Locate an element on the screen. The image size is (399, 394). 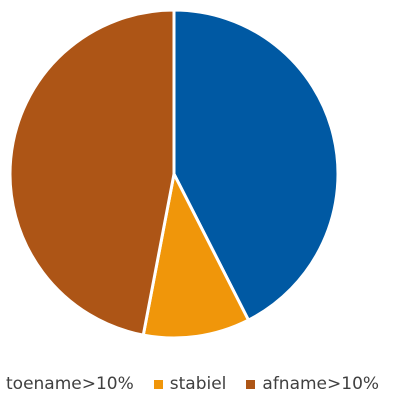
legend-item-afname: afname>10% is located at coordinates (312, 384).